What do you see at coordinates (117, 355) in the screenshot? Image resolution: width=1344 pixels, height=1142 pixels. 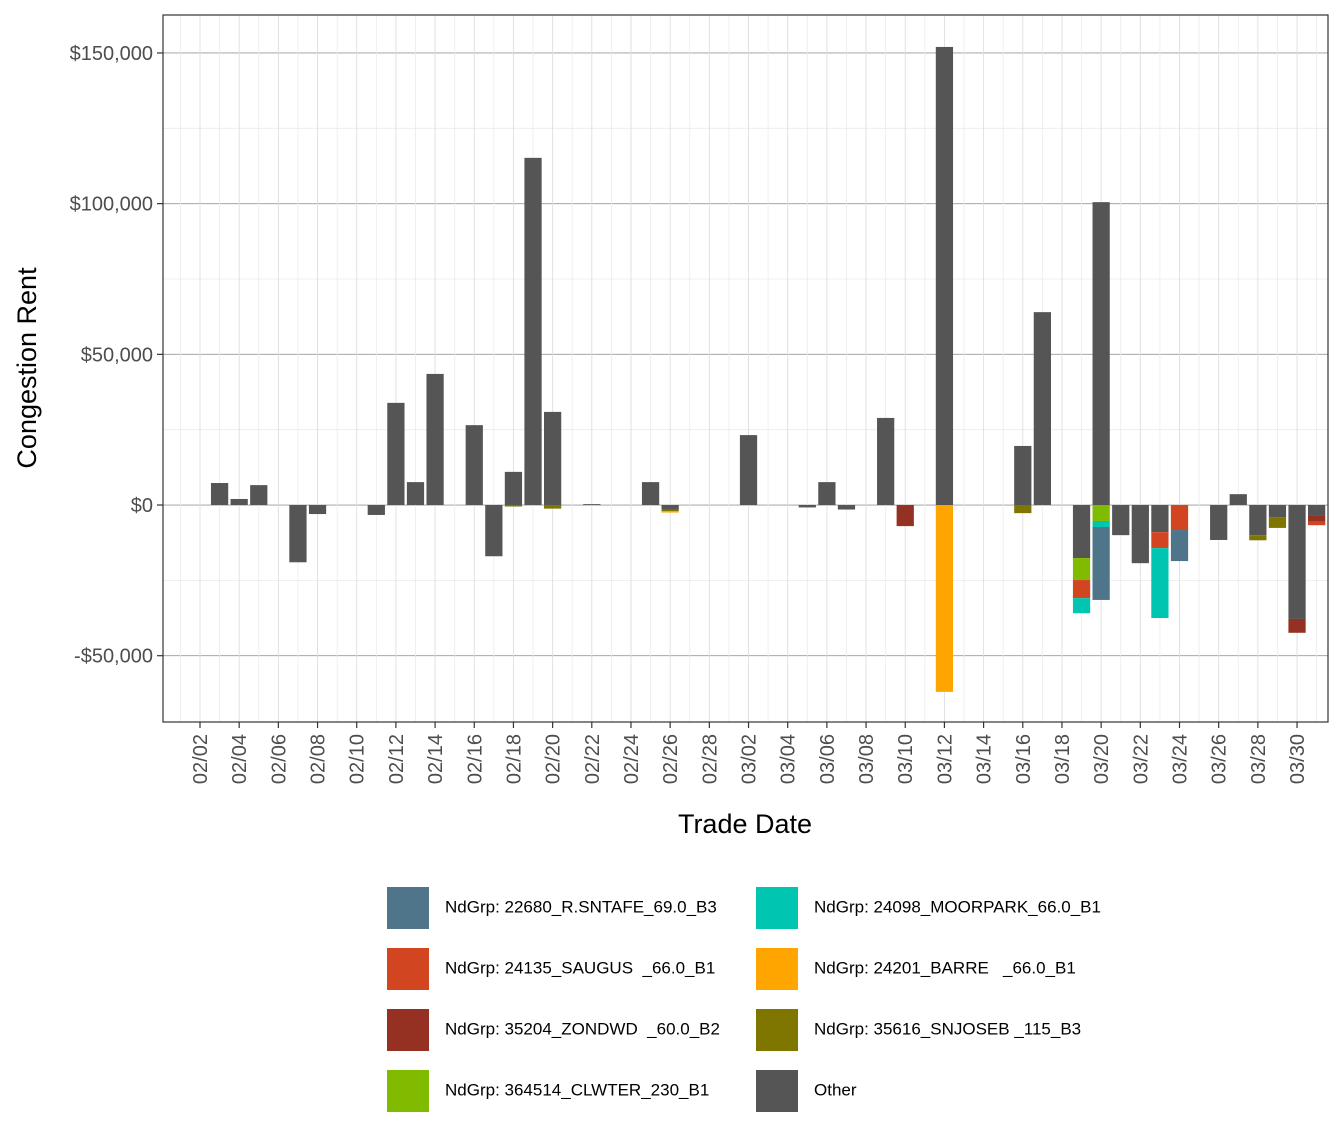 I see `y-tick-label: $50,000` at bounding box center [117, 355].